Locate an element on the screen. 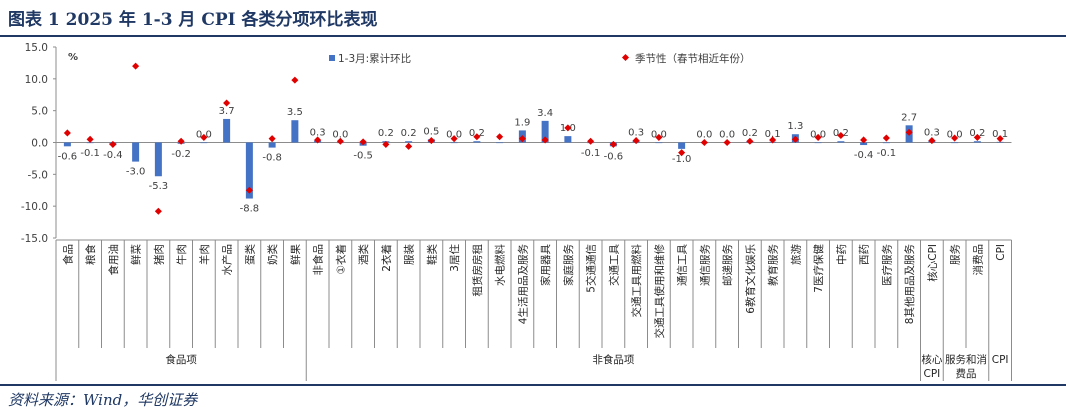  group-label-line1: 核心 is located at coordinates (931, 359).